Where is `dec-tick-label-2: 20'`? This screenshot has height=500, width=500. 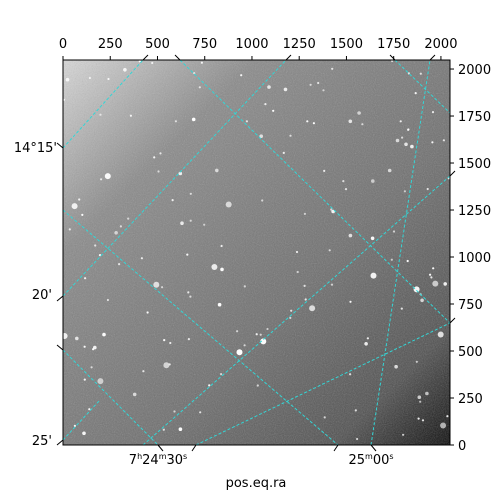
dec-tick-label-2: 20' is located at coordinates (42, 295).